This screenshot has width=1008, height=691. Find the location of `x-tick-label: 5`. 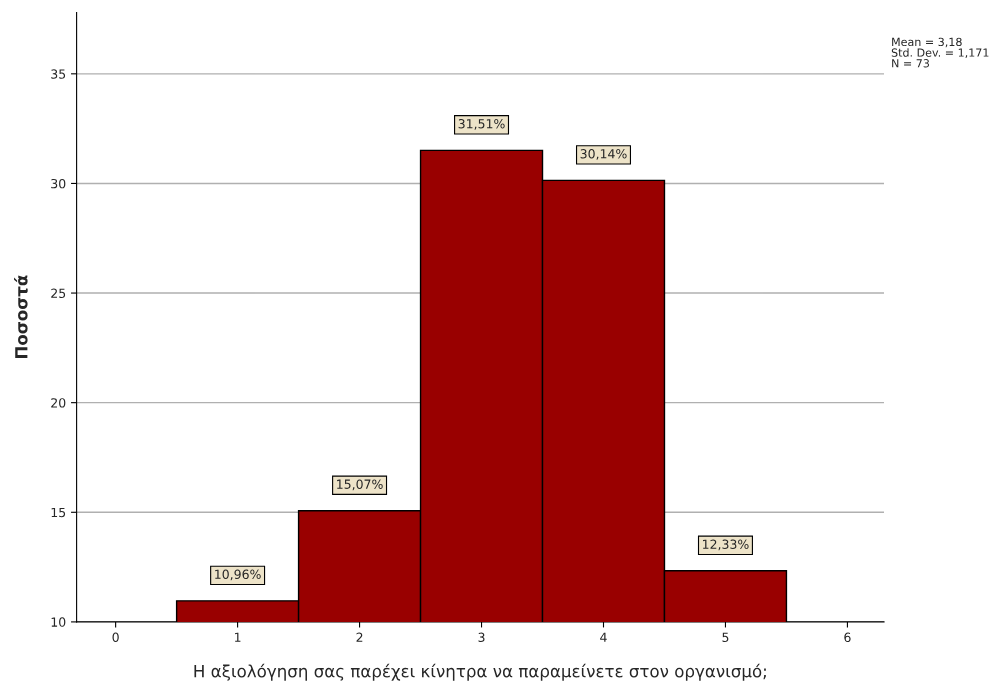

x-tick-label: 5 is located at coordinates (725, 637).